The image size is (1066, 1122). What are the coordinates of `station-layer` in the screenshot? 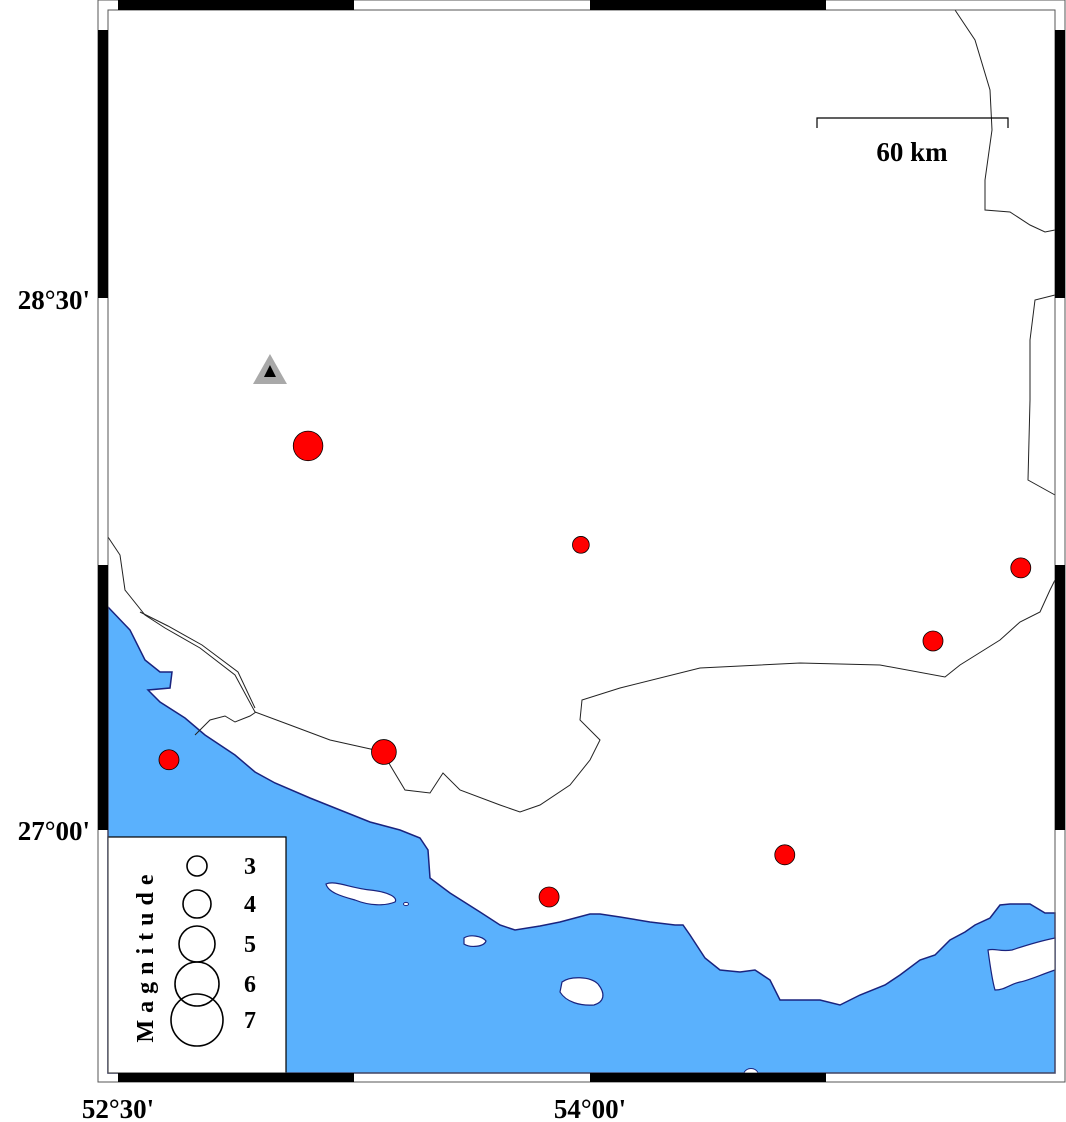 It's located at (269, 369).